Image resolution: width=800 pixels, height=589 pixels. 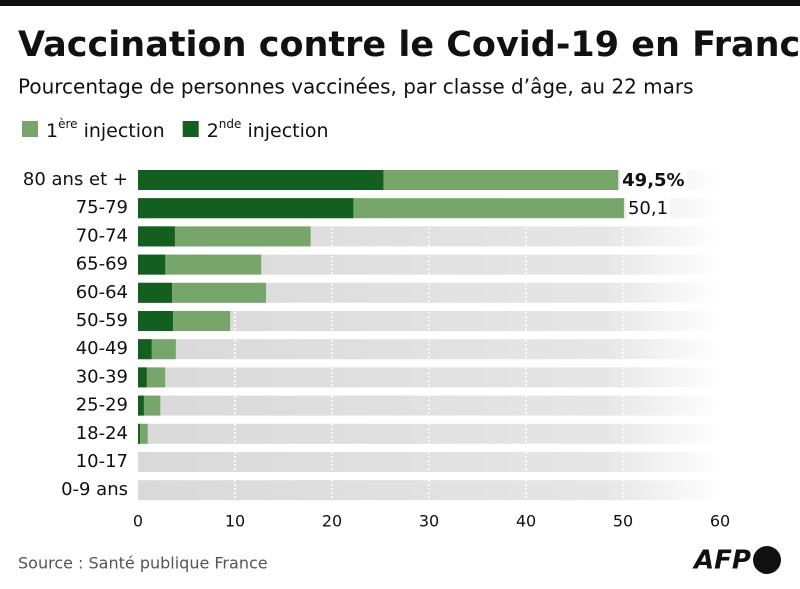 What do you see at coordinates (67, 124) in the screenshot?
I see `legend-sup: ère` at bounding box center [67, 124].